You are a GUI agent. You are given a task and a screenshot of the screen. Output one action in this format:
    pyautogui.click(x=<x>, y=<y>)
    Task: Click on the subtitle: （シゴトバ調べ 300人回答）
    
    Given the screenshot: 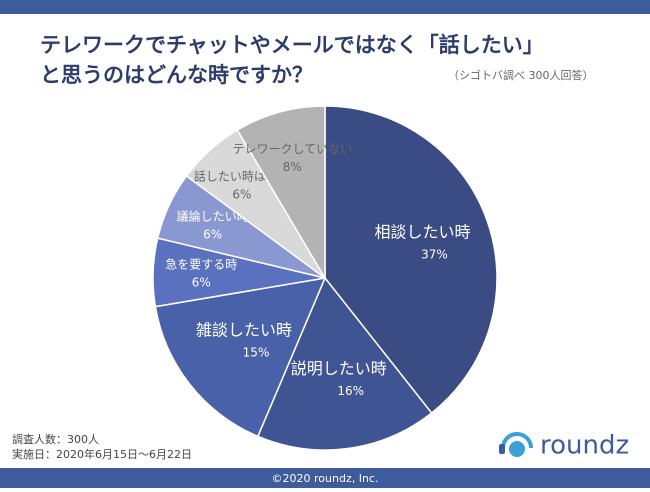 What is the action you would take?
    pyautogui.click(x=521, y=75)
    